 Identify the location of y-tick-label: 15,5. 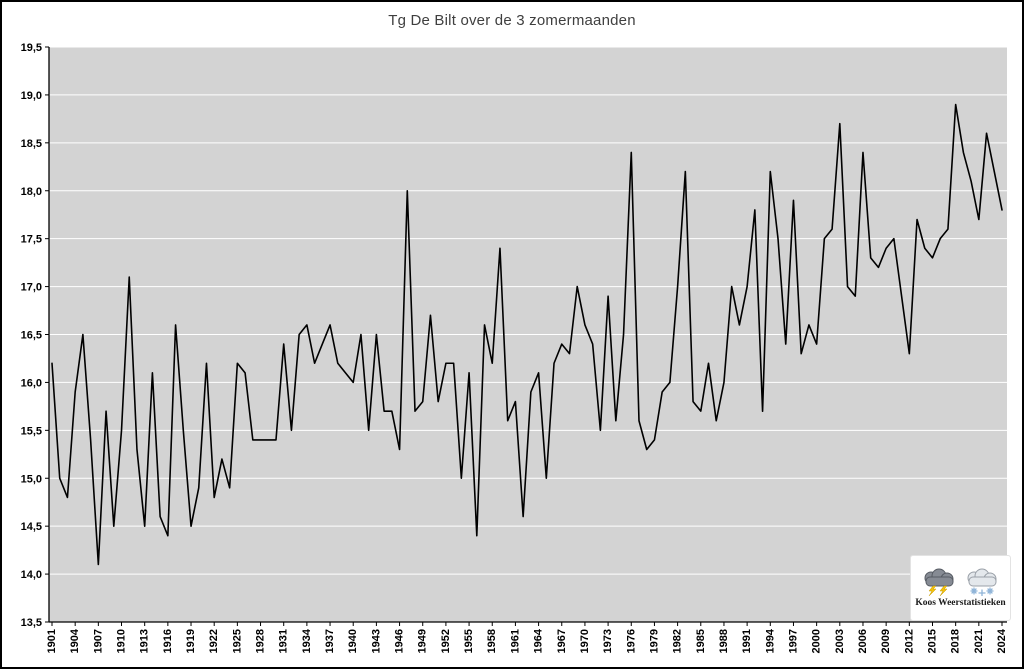
(31, 431).